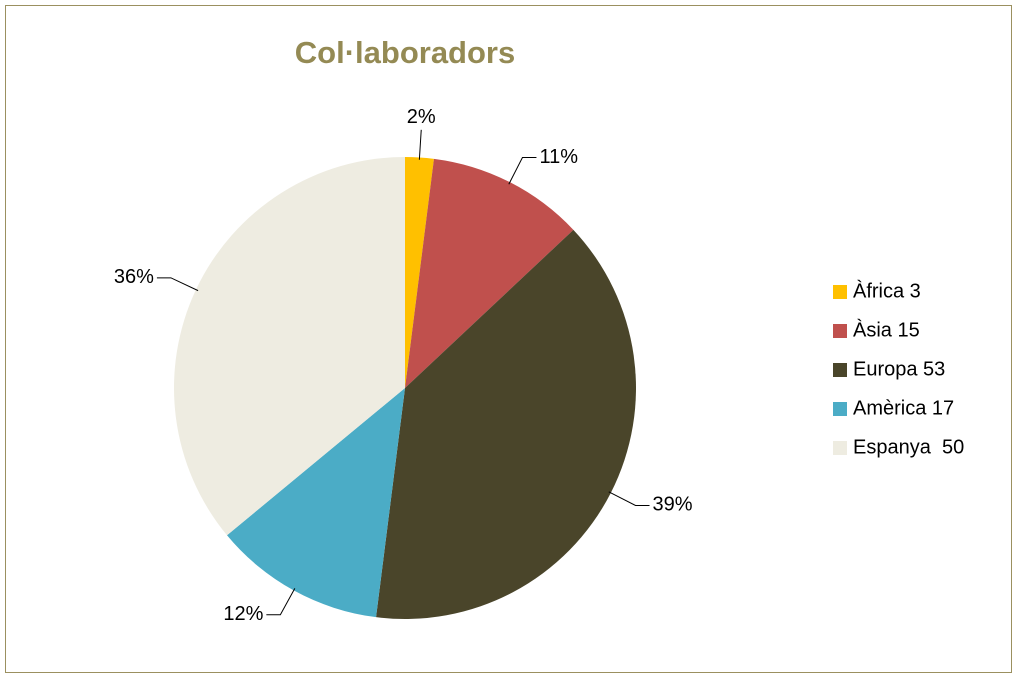 The height and width of the screenshot is (679, 1018). I want to click on chart-title: Col·laboradors, so click(405, 52).